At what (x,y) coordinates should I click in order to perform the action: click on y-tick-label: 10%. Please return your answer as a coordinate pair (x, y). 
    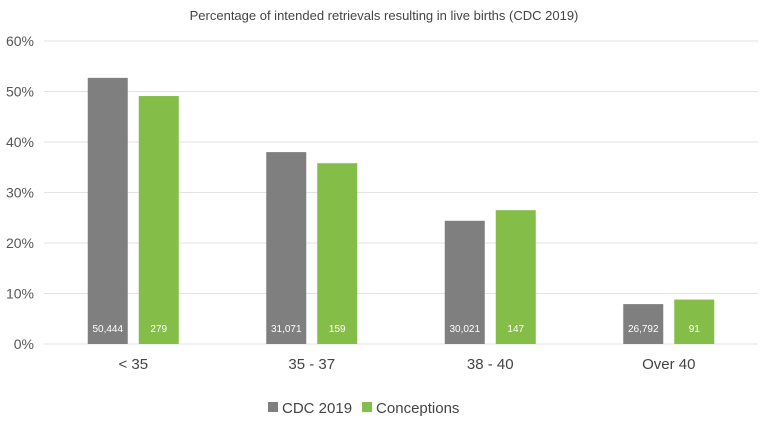
    Looking at the image, I should click on (20, 294).